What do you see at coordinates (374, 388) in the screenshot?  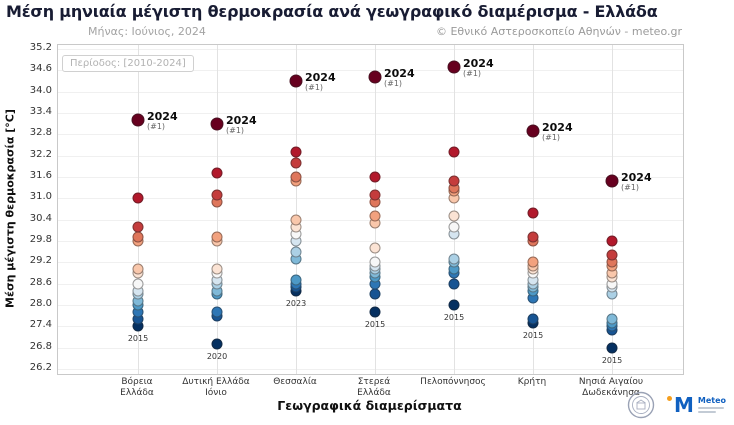 I see `x-category-label: Στερεά Ελλάδα` at bounding box center [374, 388].